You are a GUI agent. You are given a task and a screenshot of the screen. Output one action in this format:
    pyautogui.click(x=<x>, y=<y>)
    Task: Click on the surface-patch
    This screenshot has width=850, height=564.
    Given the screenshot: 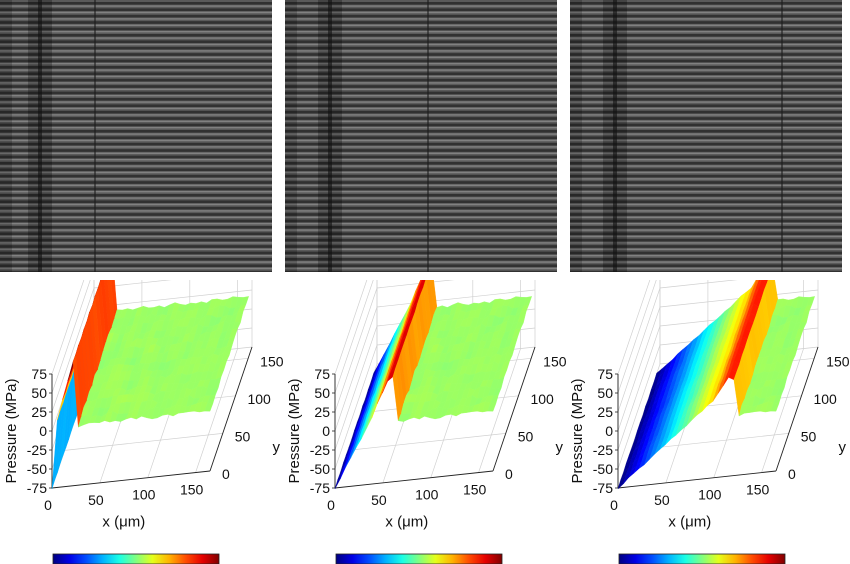 What is the action you would take?
    pyautogui.click(x=339, y=479)
    